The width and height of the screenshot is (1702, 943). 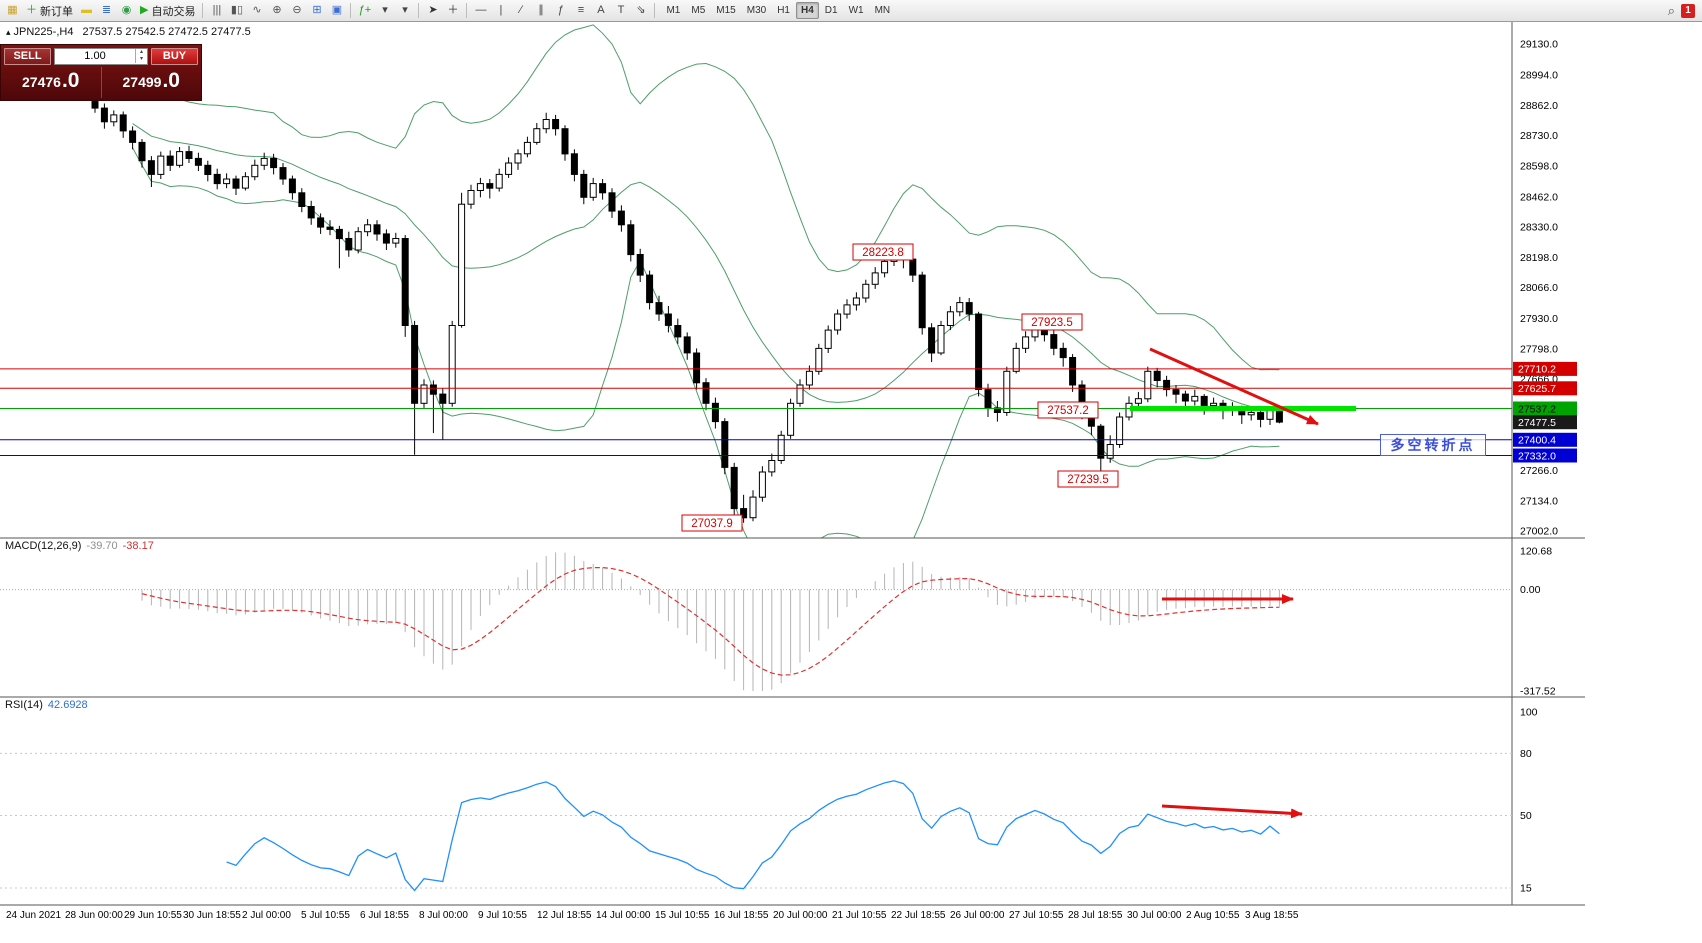 What do you see at coordinates (1539, 76) in the screenshot?
I see `svg-text: 28994.0` at bounding box center [1539, 76].